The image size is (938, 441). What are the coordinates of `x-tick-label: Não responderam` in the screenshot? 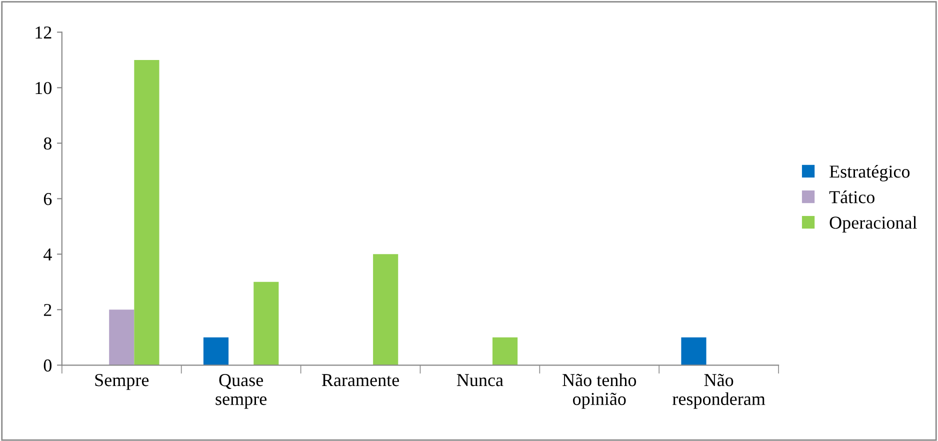 It's located at (719, 391).